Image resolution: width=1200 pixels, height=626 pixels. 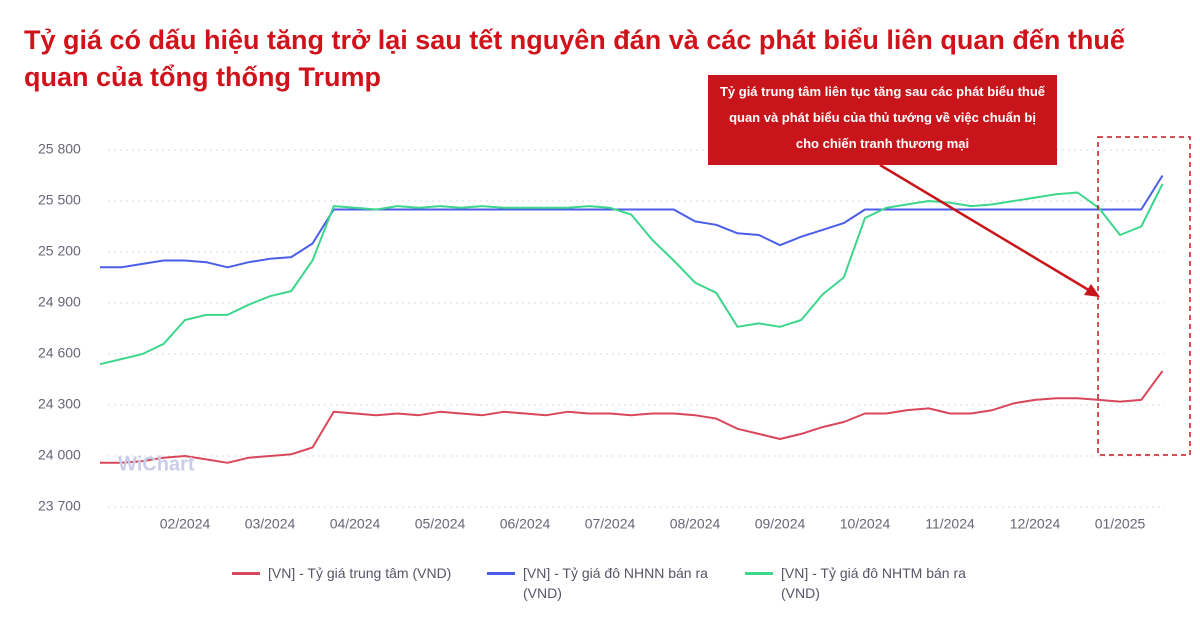 What do you see at coordinates (615, 583) in the screenshot?
I see `legend-label: [VN] - Tỷ giá đô NHNN bán ra (VND)` at bounding box center [615, 583].